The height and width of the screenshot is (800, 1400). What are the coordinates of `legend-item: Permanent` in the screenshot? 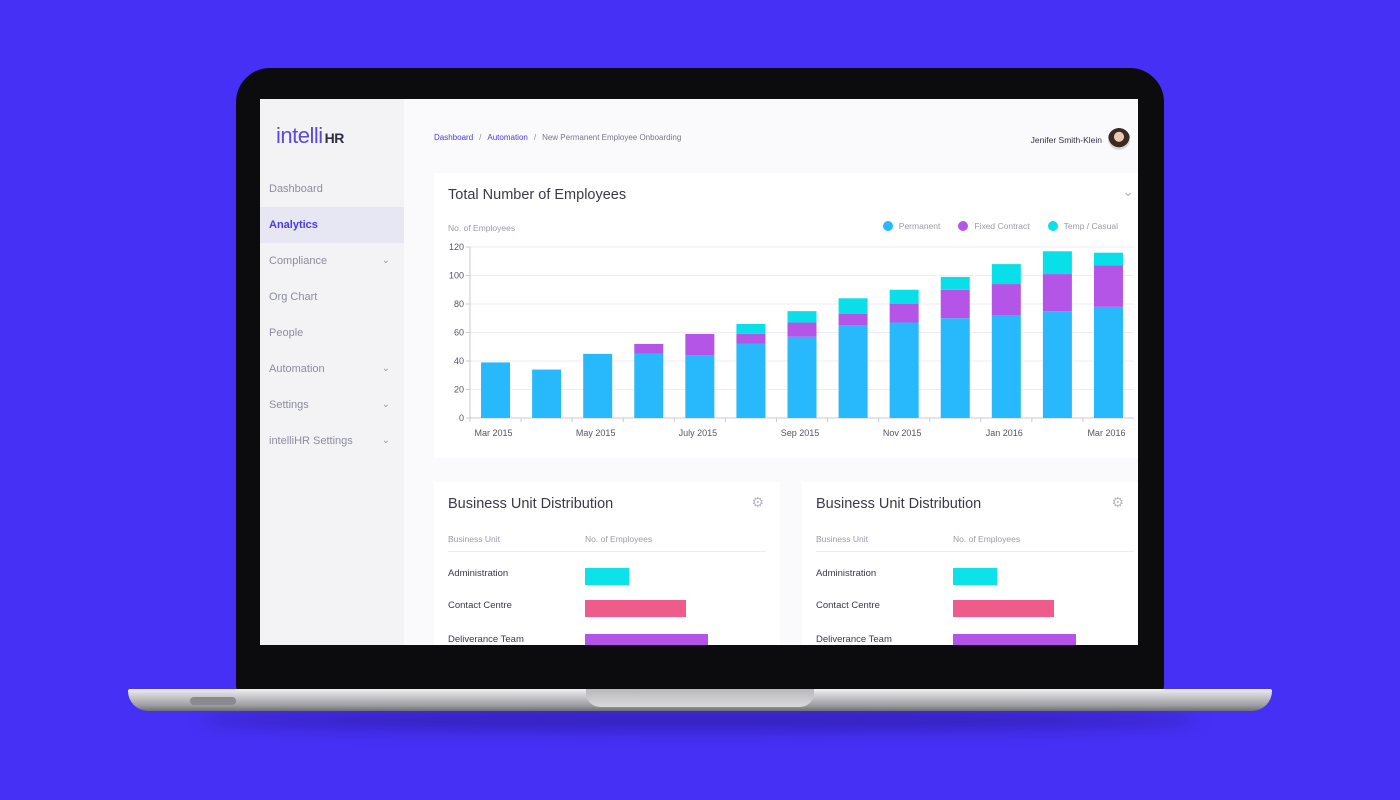 It's located at (911, 226).